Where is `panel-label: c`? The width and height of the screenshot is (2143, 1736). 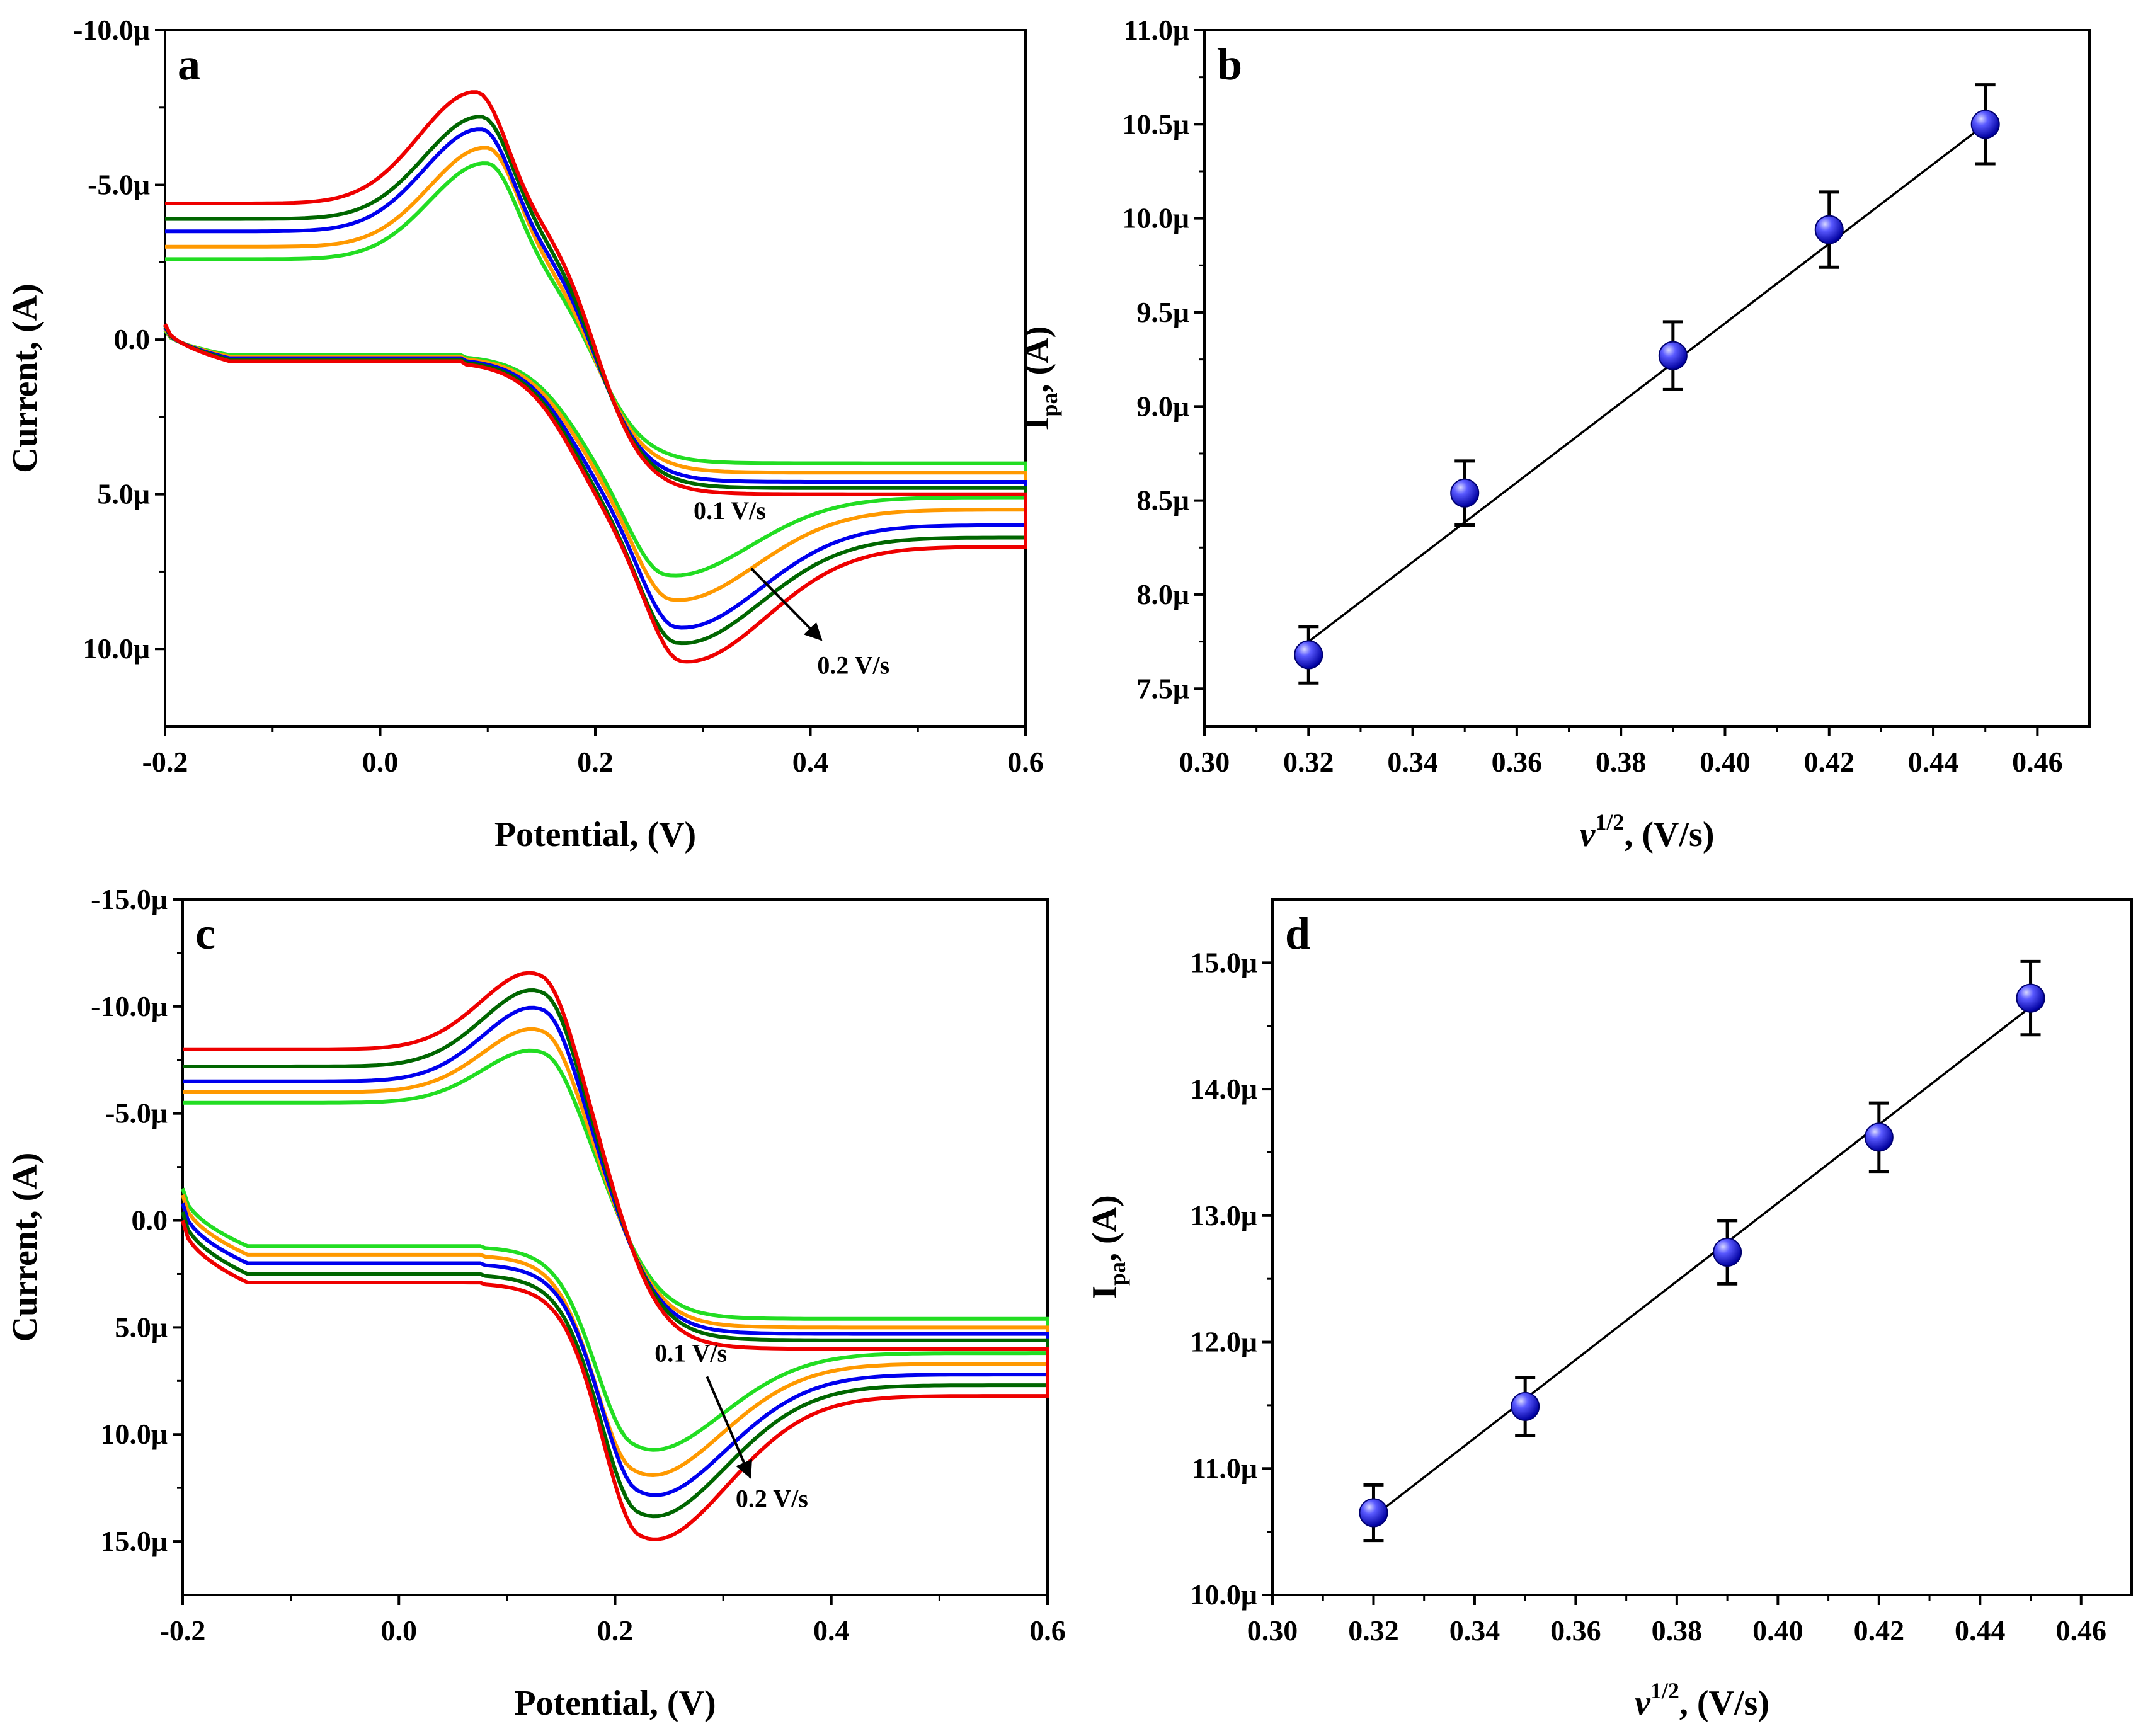 panel-label: c is located at coordinates (205, 933).